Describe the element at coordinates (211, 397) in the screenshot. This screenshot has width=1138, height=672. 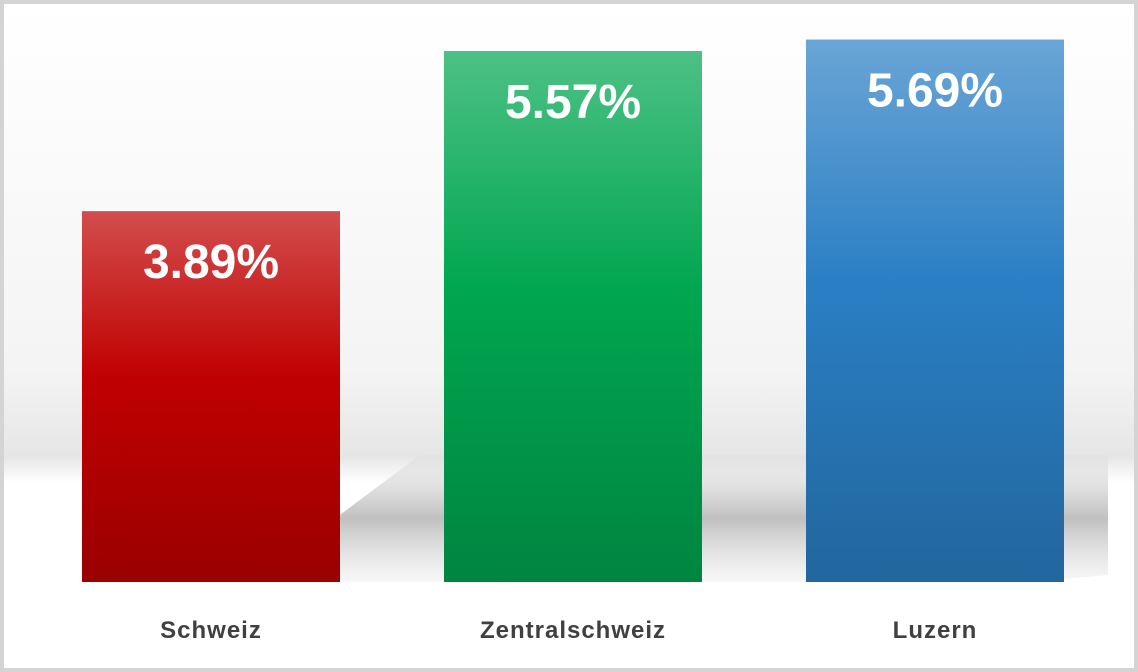
I see `bar` at that location.